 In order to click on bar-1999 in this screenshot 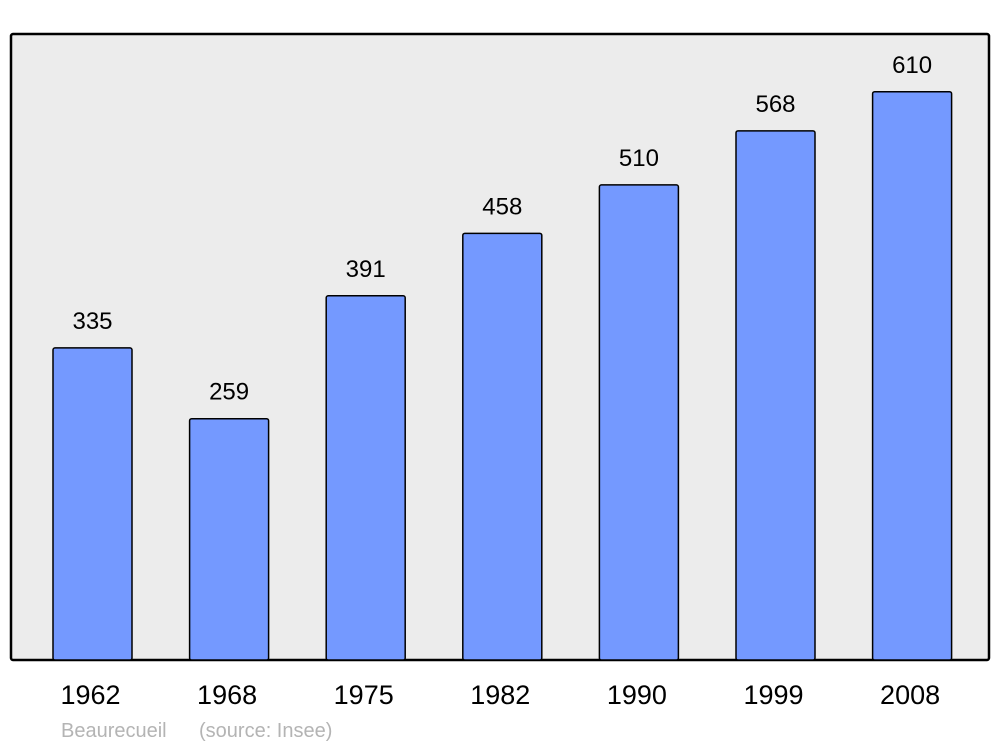, I will do `click(775, 395)`.